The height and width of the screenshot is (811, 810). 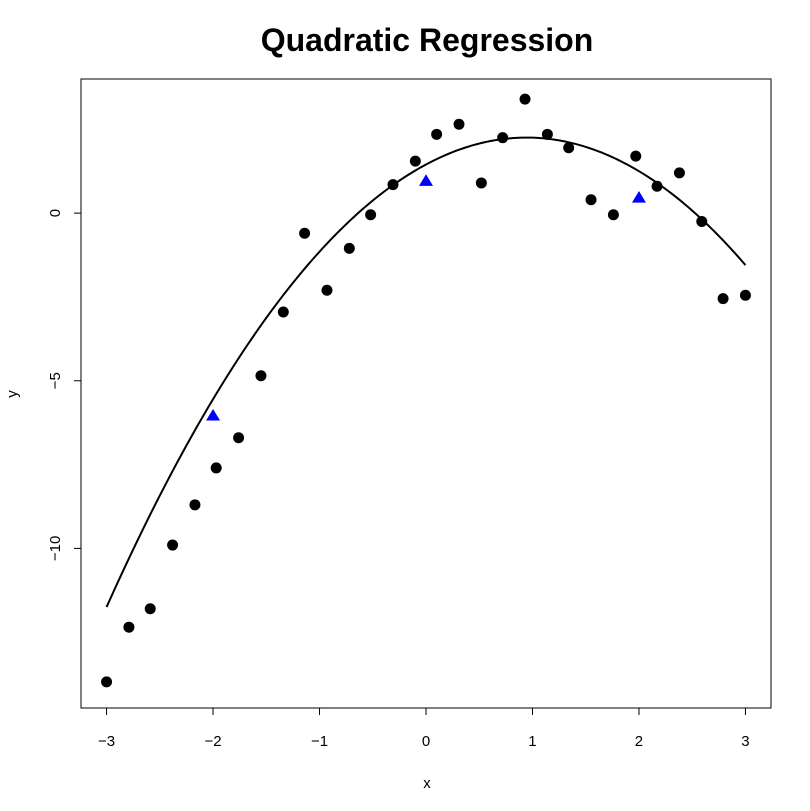 I want to click on x-tick-label: 2, so click(x=639, y=741).